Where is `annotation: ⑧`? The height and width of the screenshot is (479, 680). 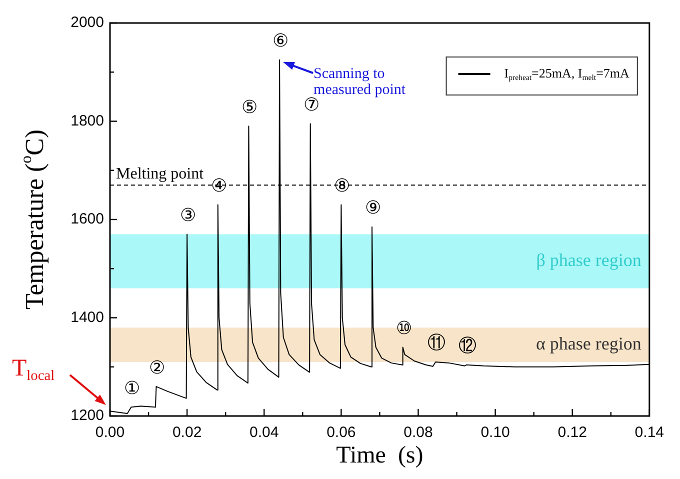
annotation: ⑧ is located at coordinates (342, 185).